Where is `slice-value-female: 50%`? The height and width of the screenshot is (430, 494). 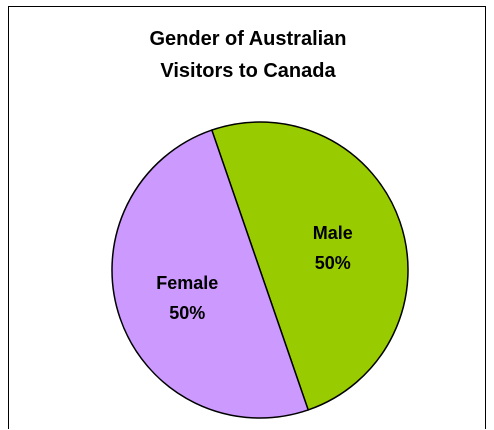 slice-value-female: 50% is located at coordinates (187, 313).